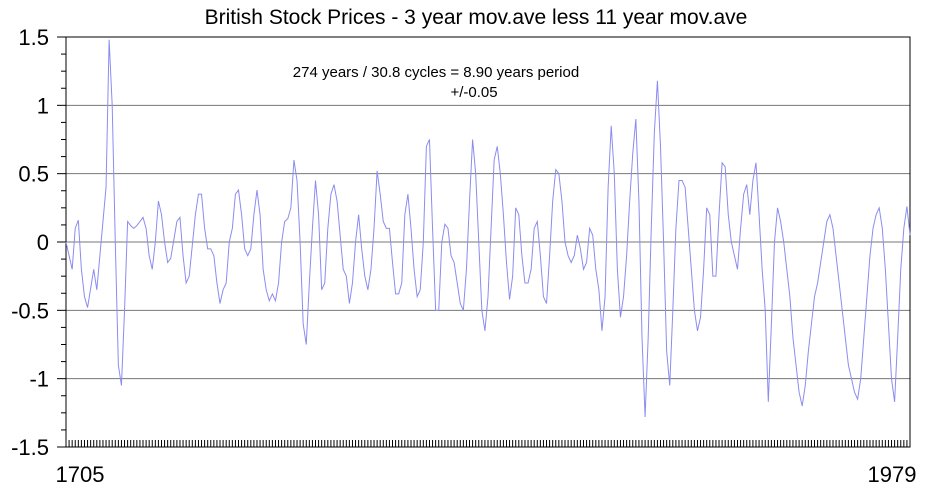  Describe the element at coordinates (30, 310) in the screenshot. I see `y-tick-label: -0.5` at that location.